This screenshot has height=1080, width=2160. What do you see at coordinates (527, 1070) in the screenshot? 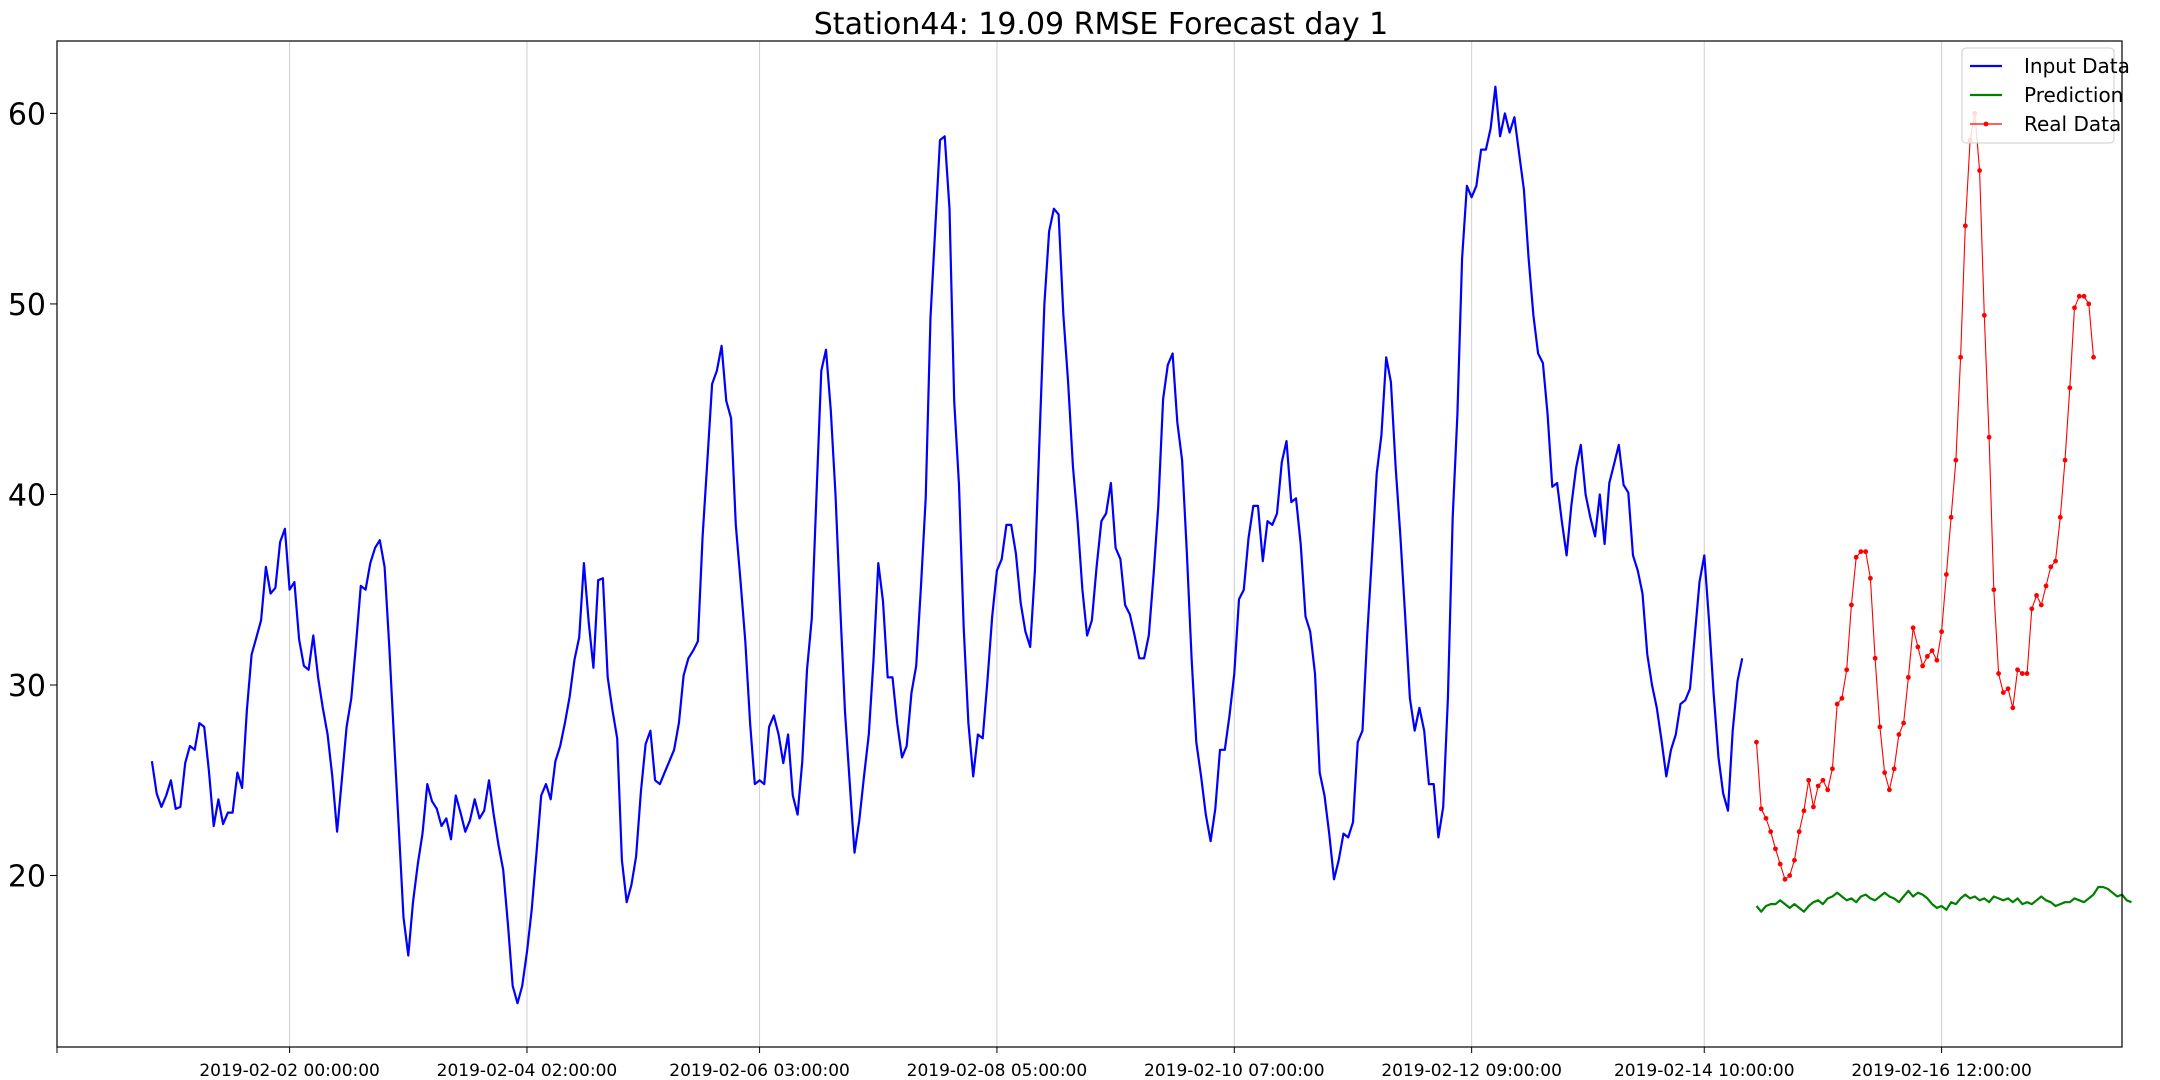
I see `x-tick-label: 2019-02-04 02:00:00` at bounding box center [527, 1070].